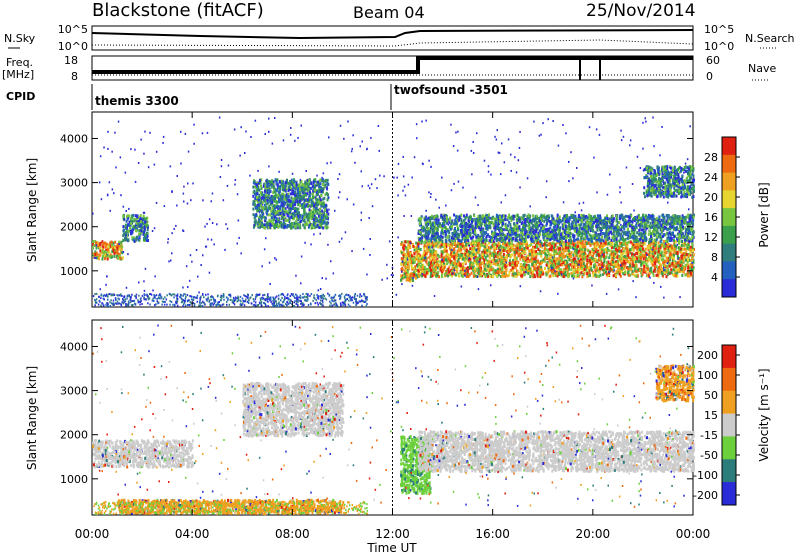  Describe the element at coordinates (18, 74) in the screenshot. I see `freq-unit: [MHz]` at that location.